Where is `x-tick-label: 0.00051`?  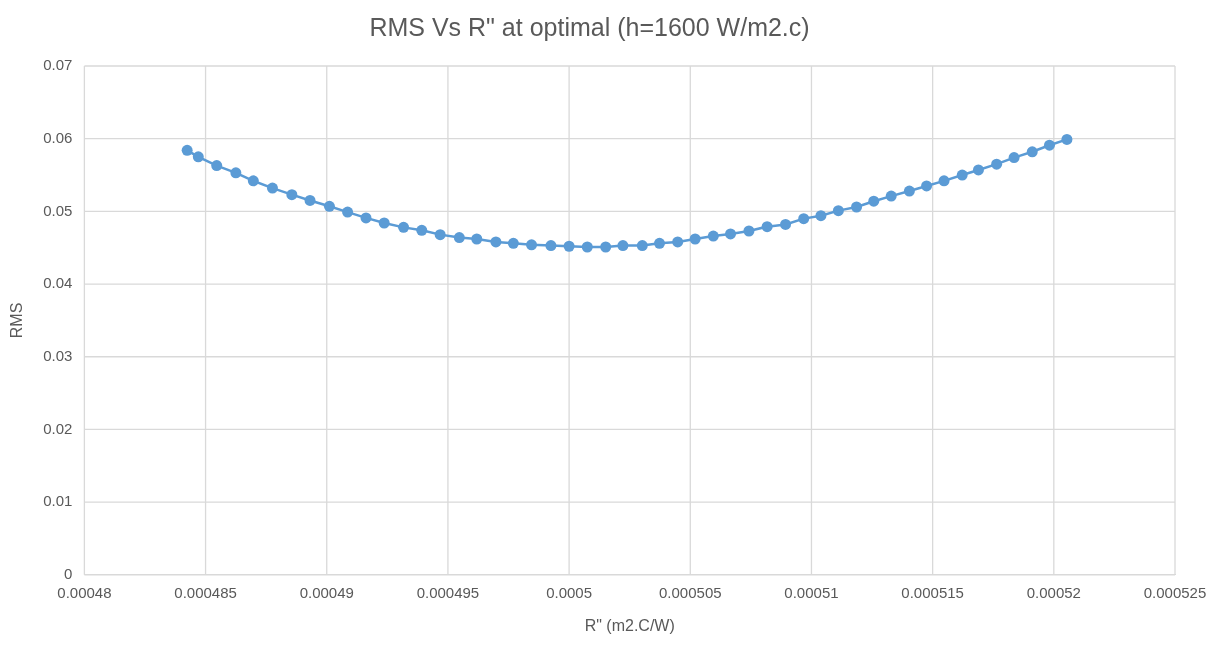 x-tick-label: 0.00051 is located at coordinates (811, 592).